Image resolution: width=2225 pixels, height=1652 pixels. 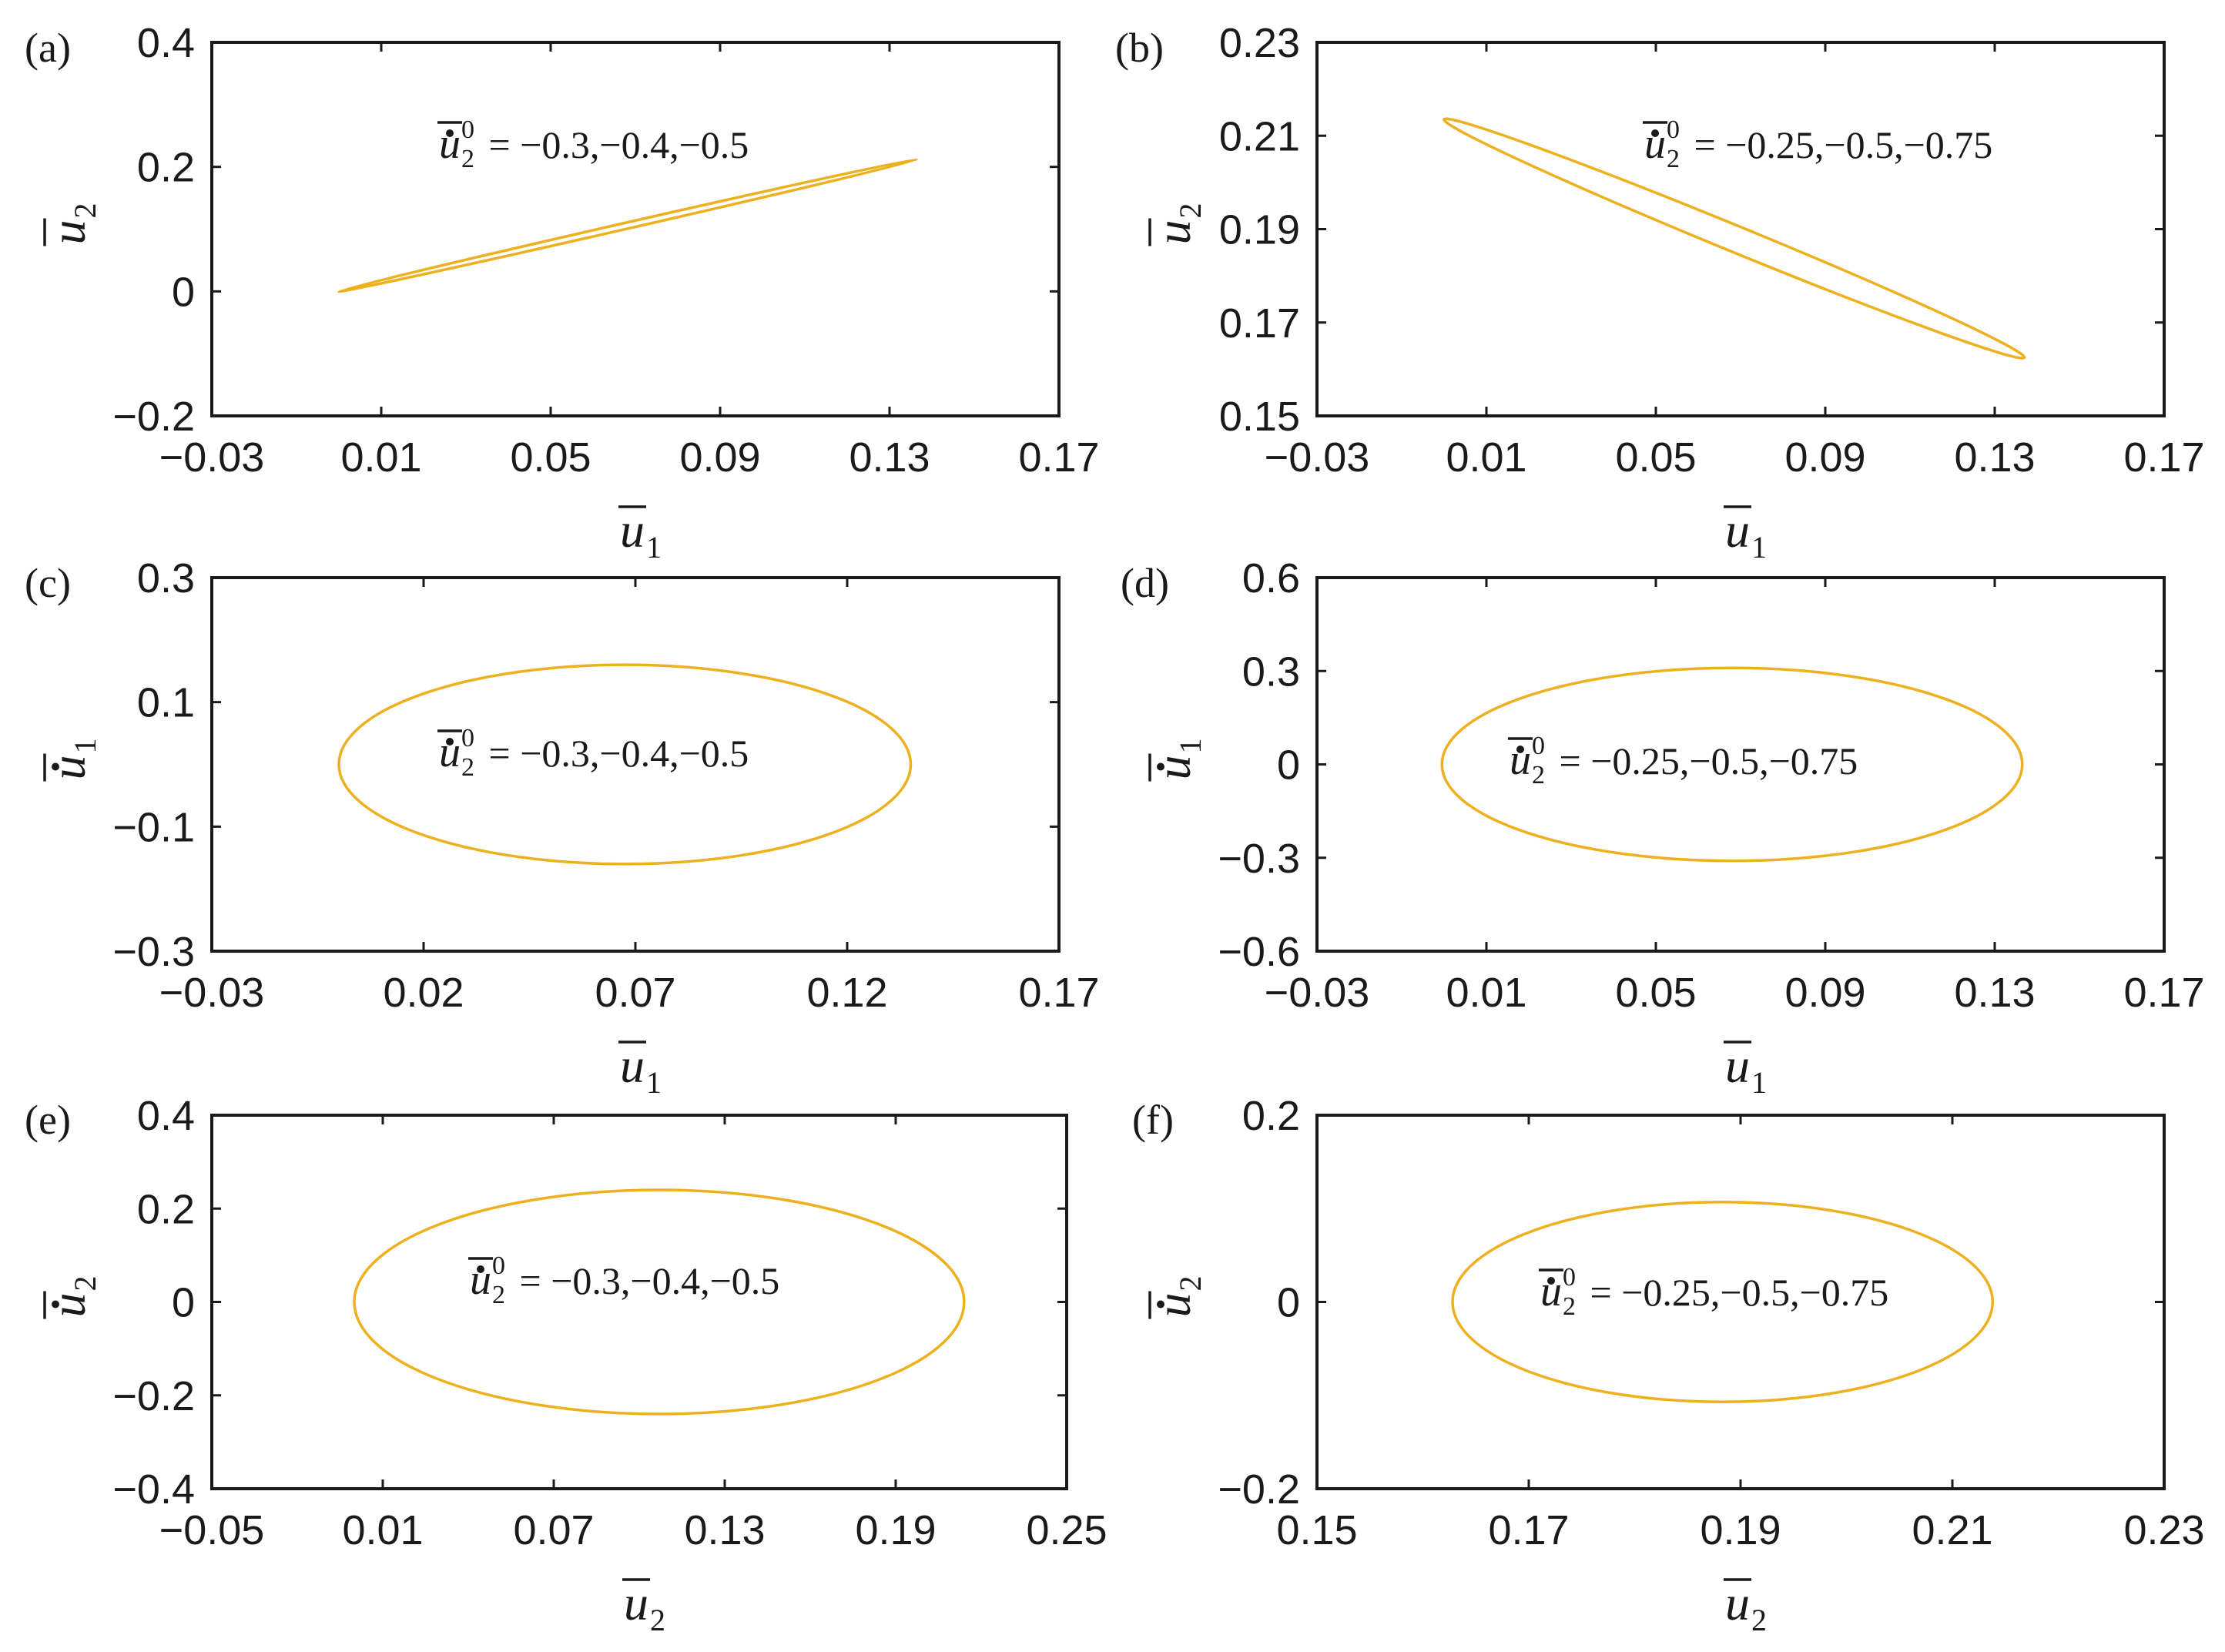 What do you see at coordinates (166, 1116) in the screenshot?
I see `panel-e-ytick-label: 0.4` at bounding box center [166, 1116].